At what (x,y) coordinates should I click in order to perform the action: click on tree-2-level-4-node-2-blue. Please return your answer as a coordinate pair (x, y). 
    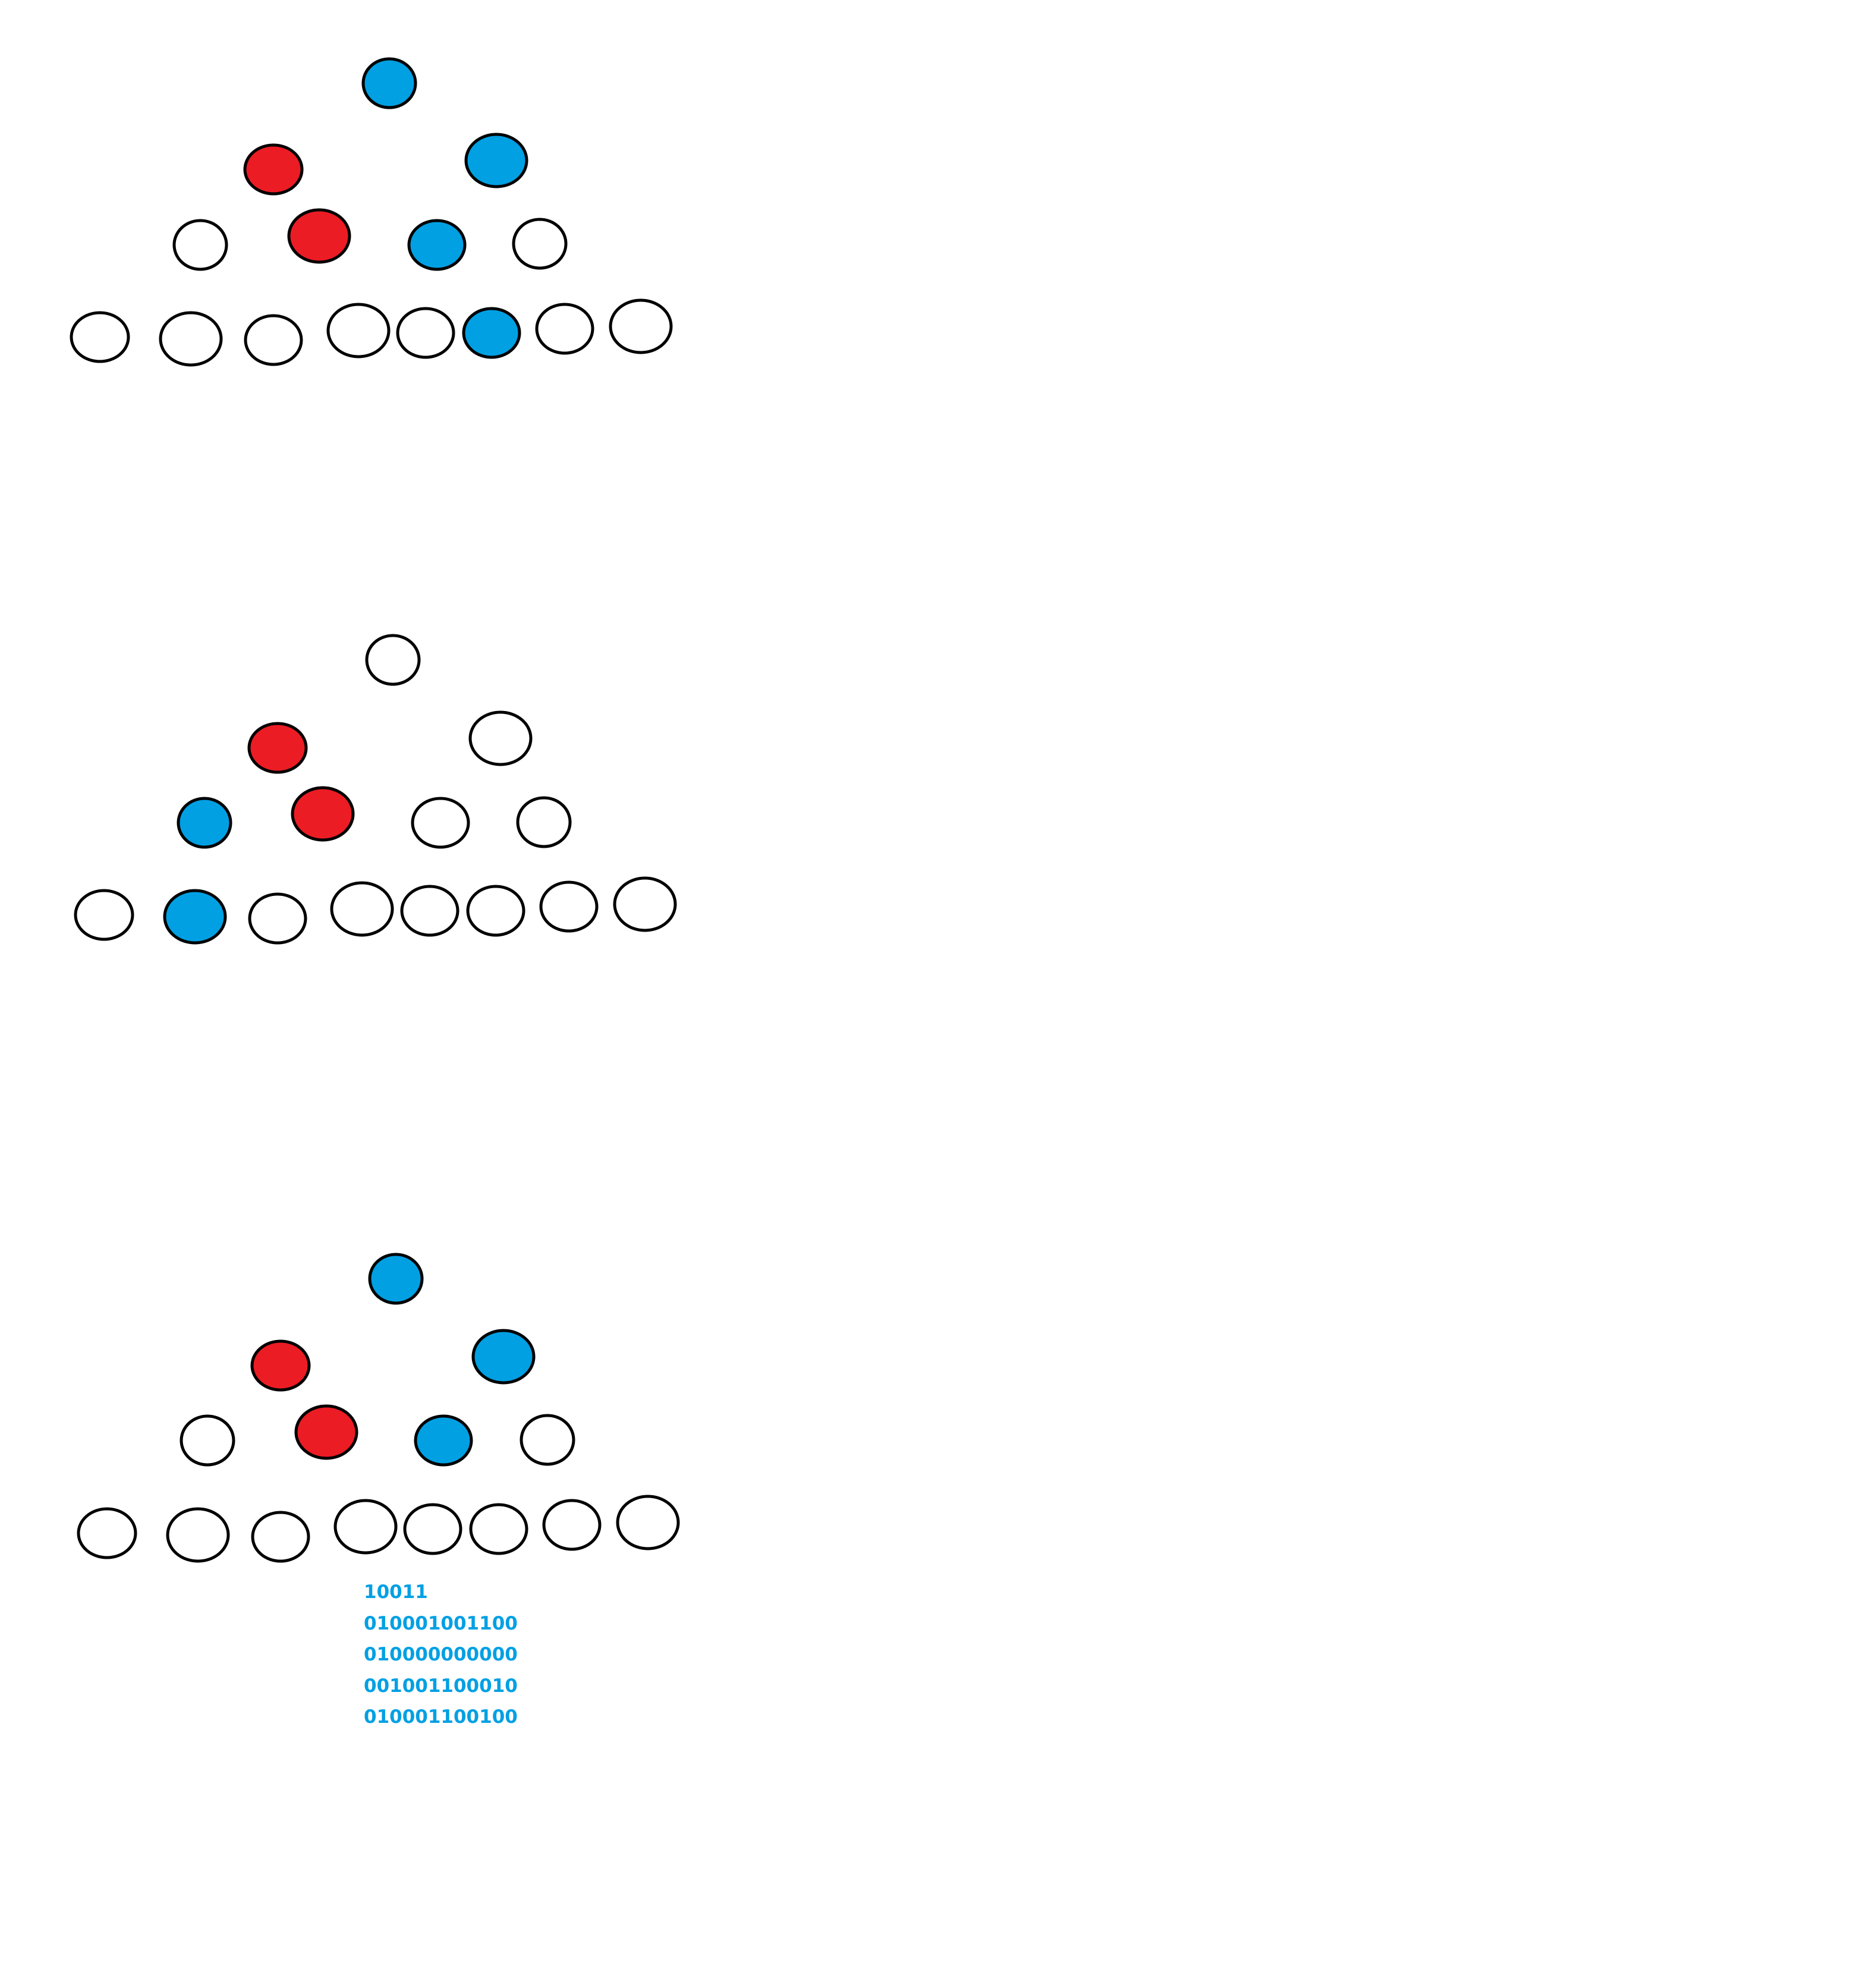
    Looking at the image, I should click on (195, 917).